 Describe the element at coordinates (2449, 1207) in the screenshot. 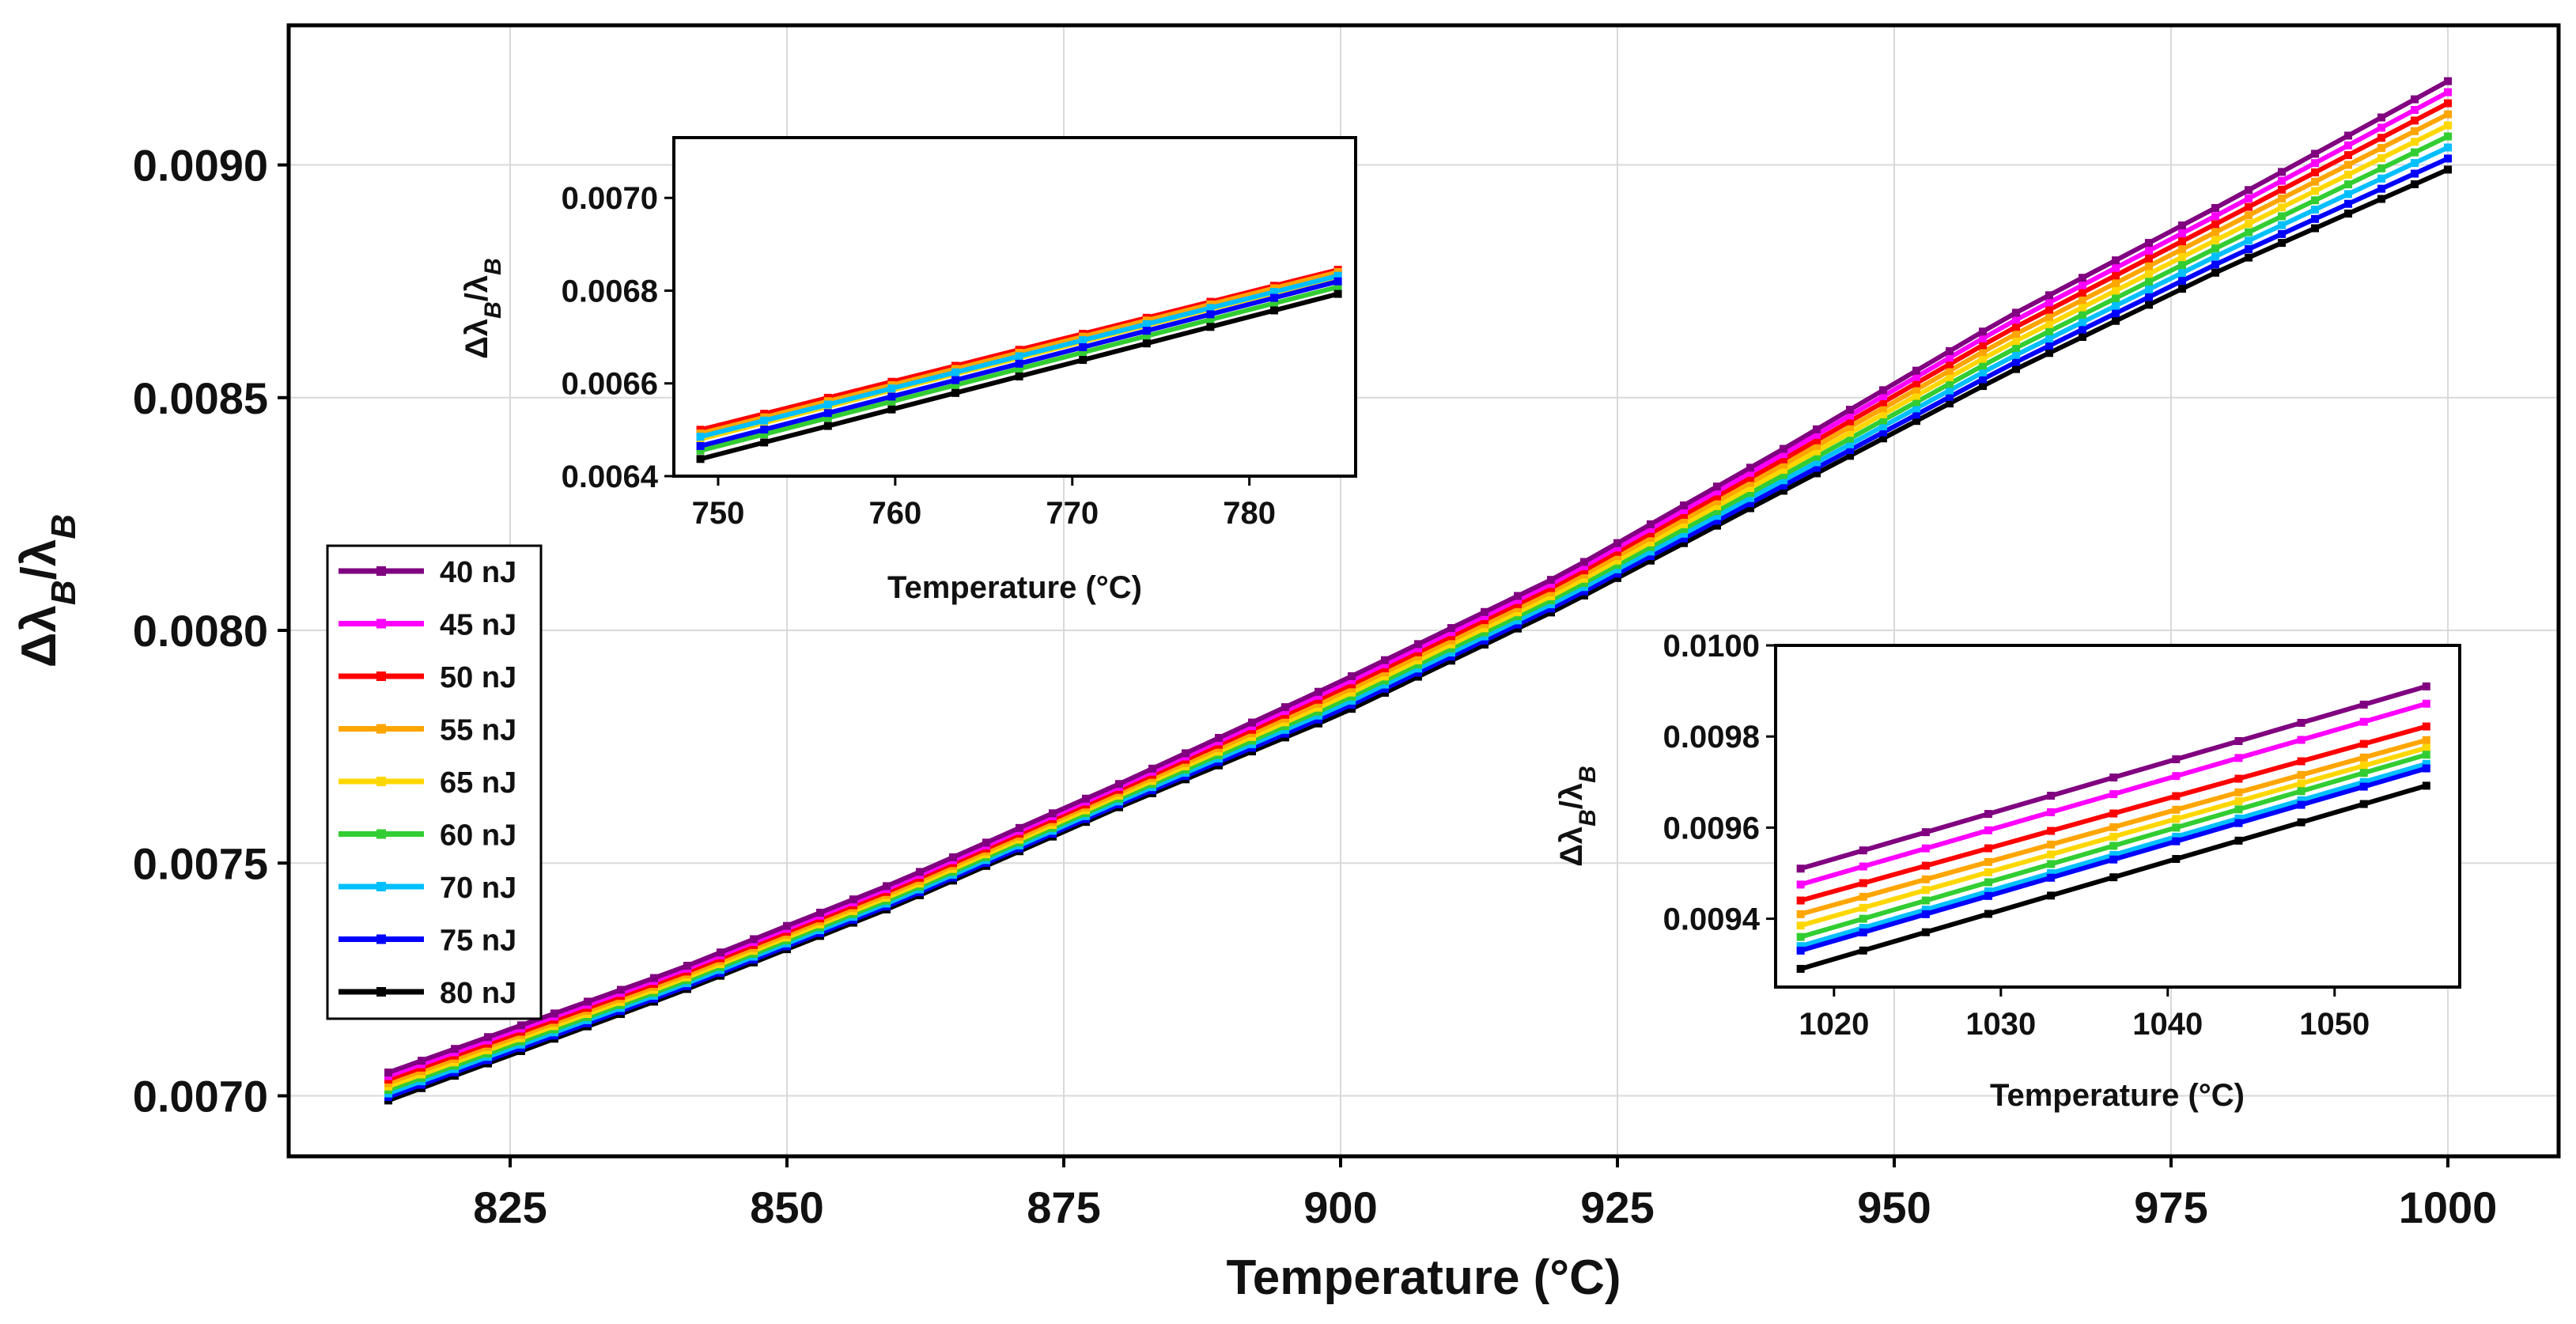

I see `main-x-tick-label: 1000` at that location.